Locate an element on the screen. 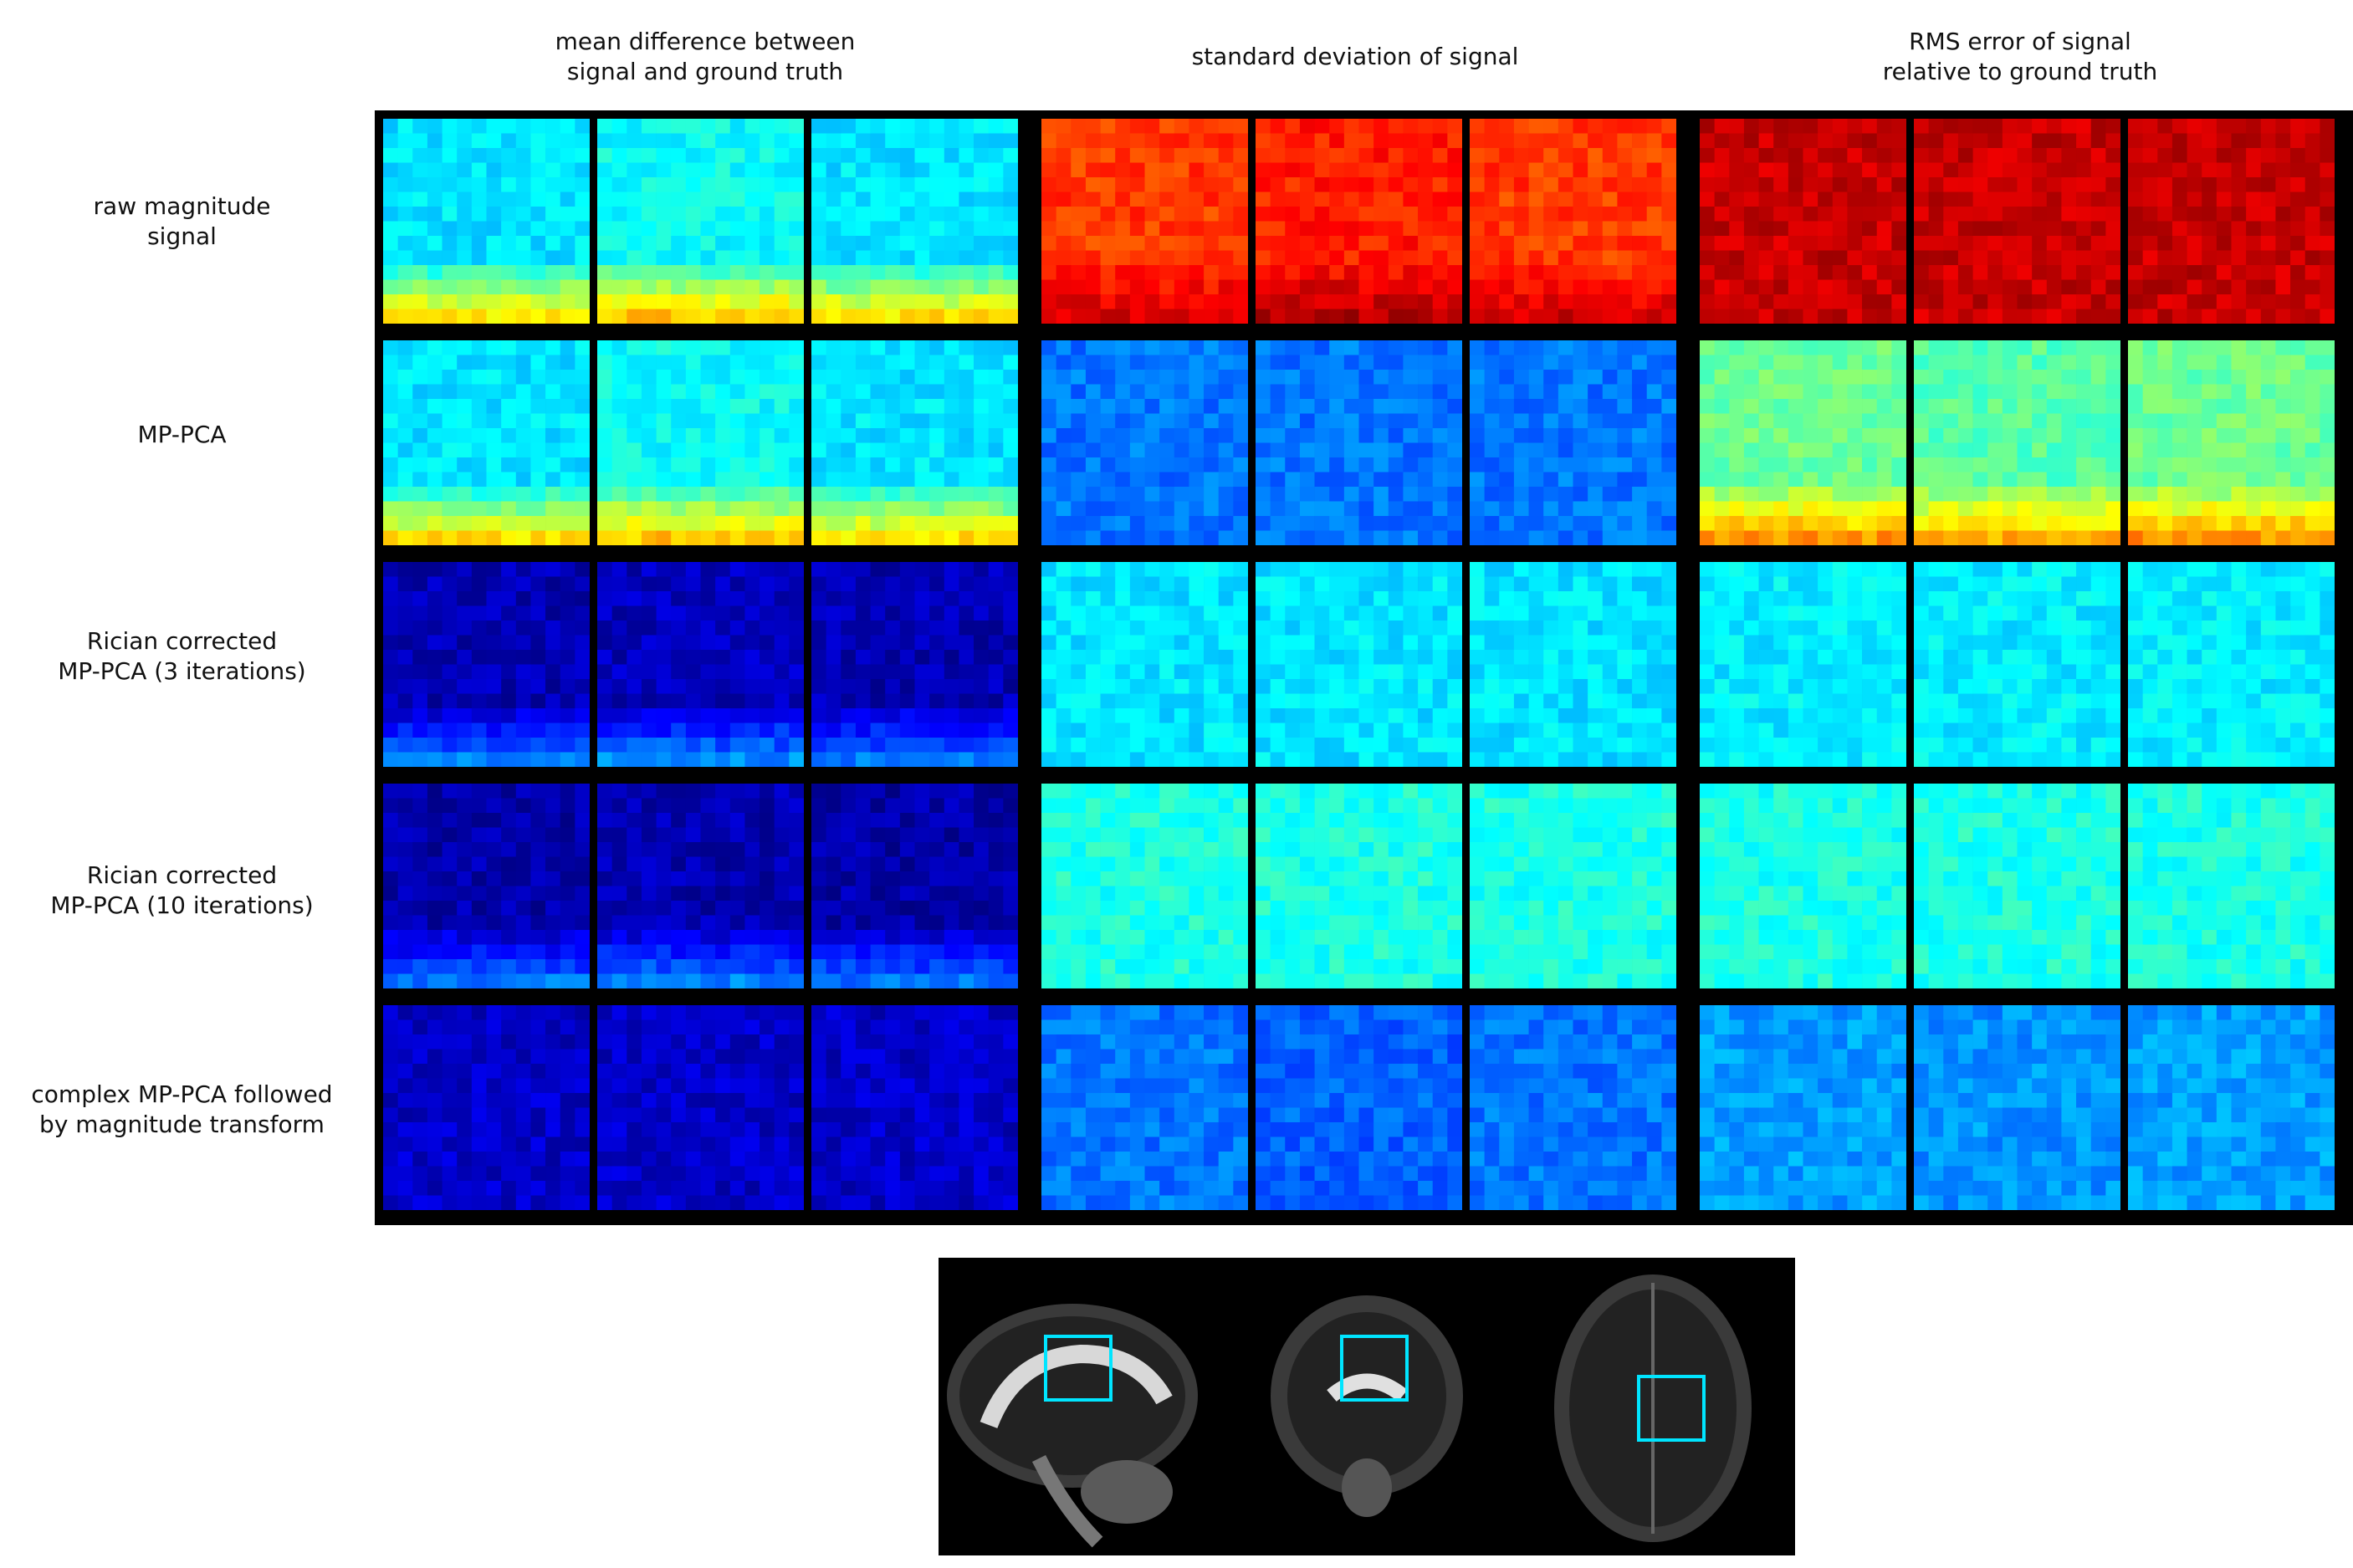  row-label-rician-3: Rician corrected MP-PCA (3 iterations) is located at coordinates (182, 656).